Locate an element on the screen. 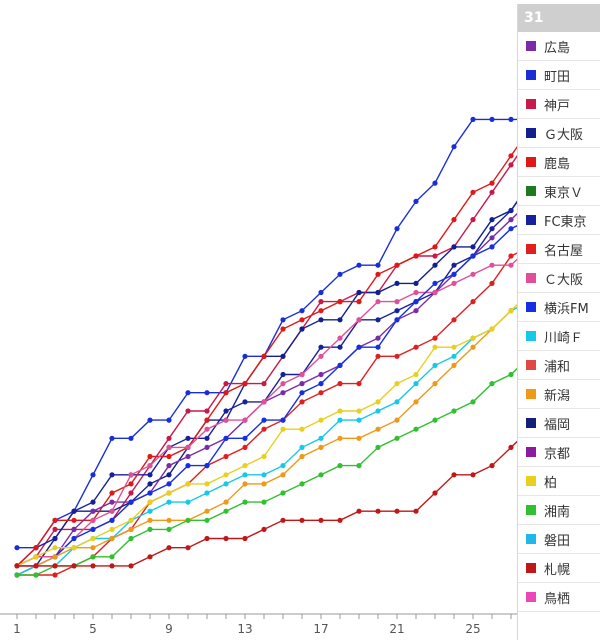  legend-item: 福岡 is located at coordinates (559, 423).